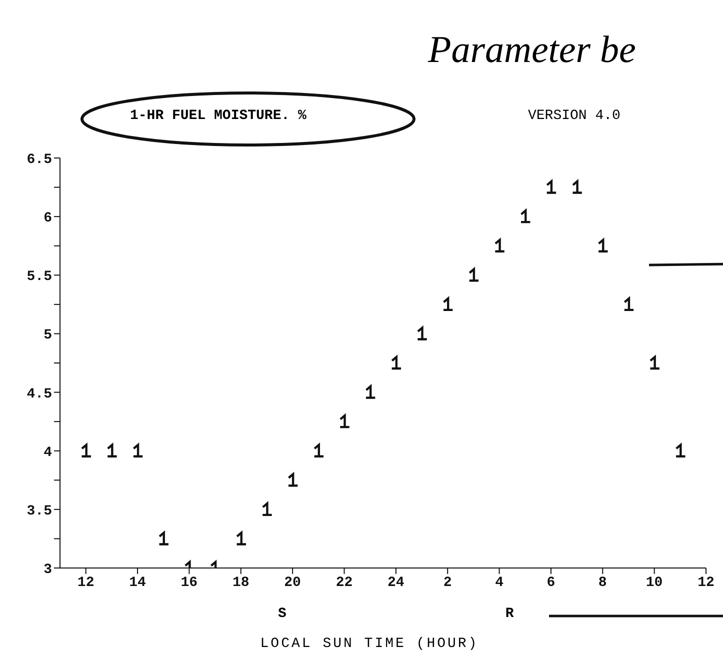 The height and width of the screenshot is (666, 723). Describe the element at coordinates (48, 218) in the screenshot. I see `y-tick-label: 6` at that location.